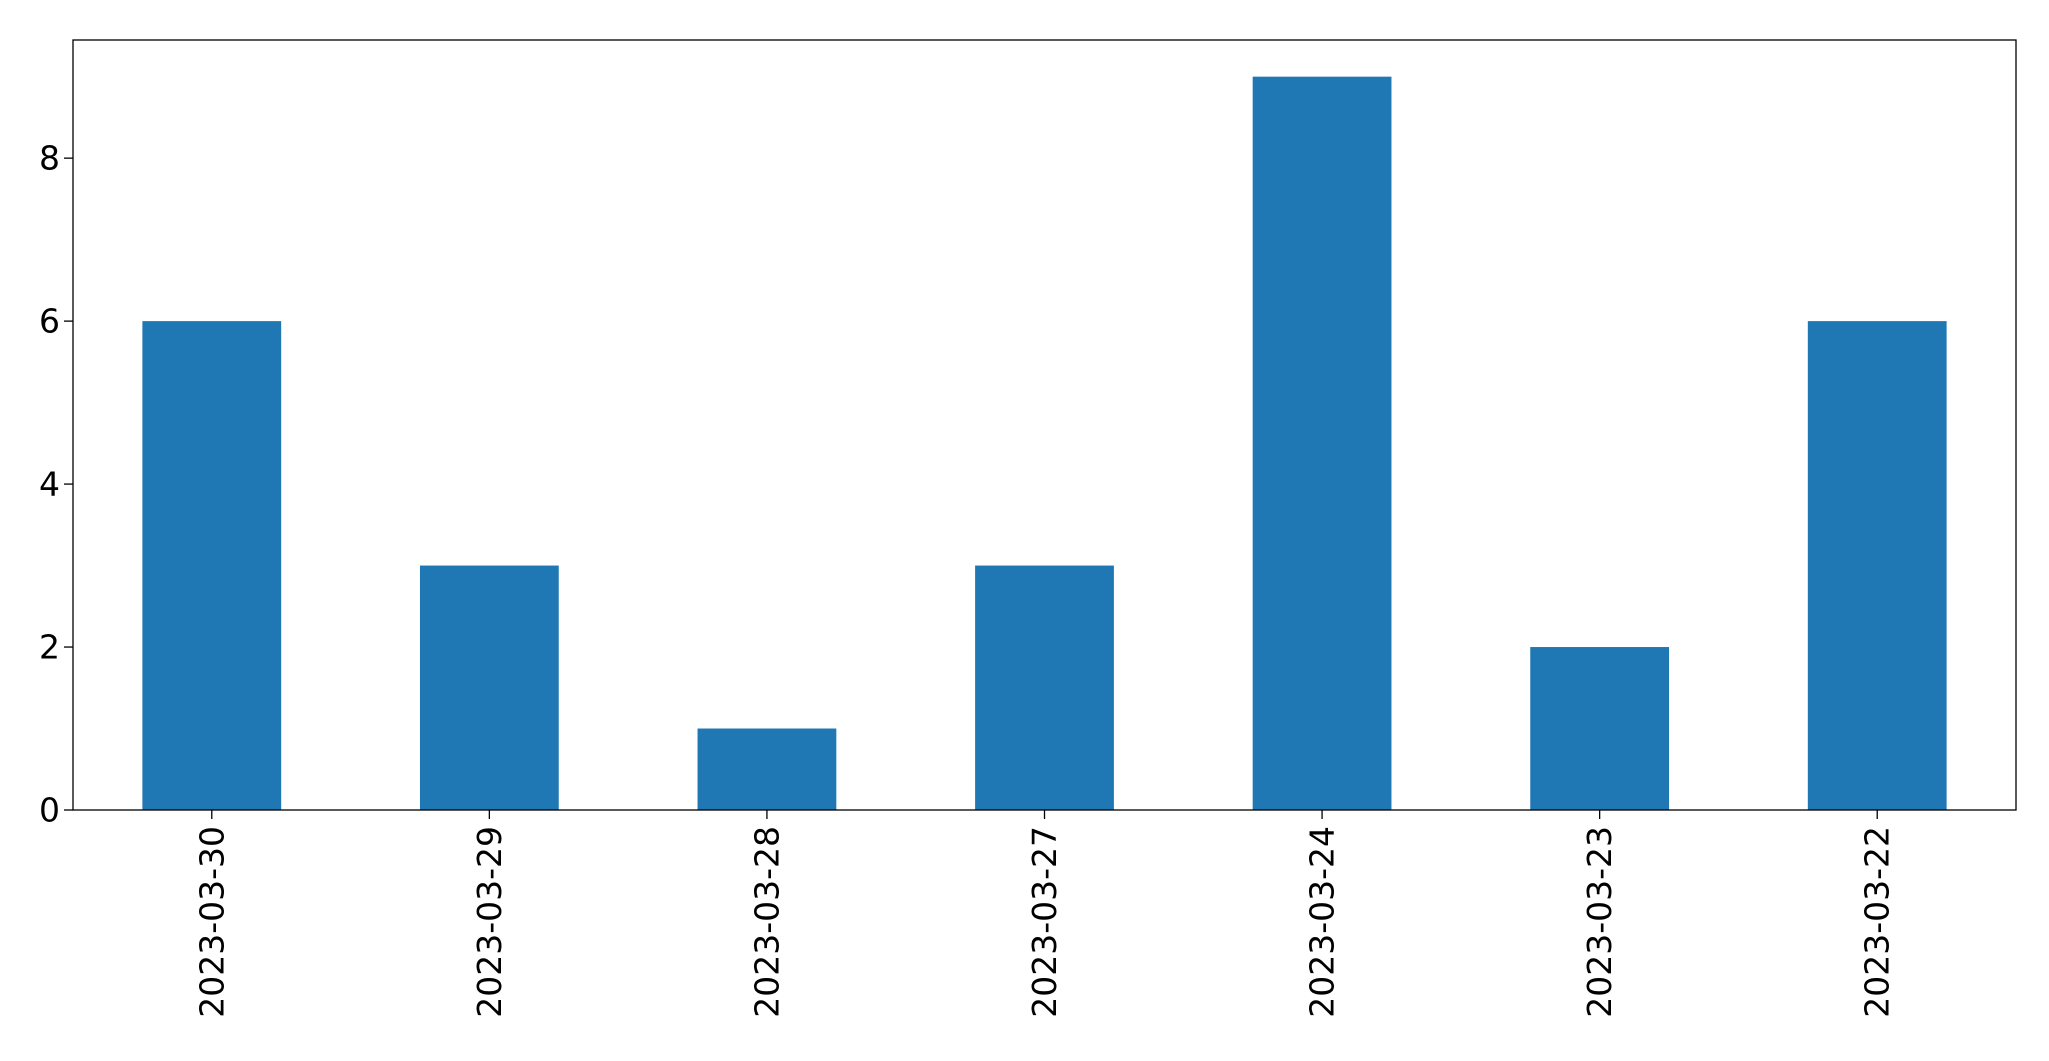 The width and height of the screenshot is (2049, 1061). I want to click on x-tick-label: 2023-03-29, so click(489, 922).